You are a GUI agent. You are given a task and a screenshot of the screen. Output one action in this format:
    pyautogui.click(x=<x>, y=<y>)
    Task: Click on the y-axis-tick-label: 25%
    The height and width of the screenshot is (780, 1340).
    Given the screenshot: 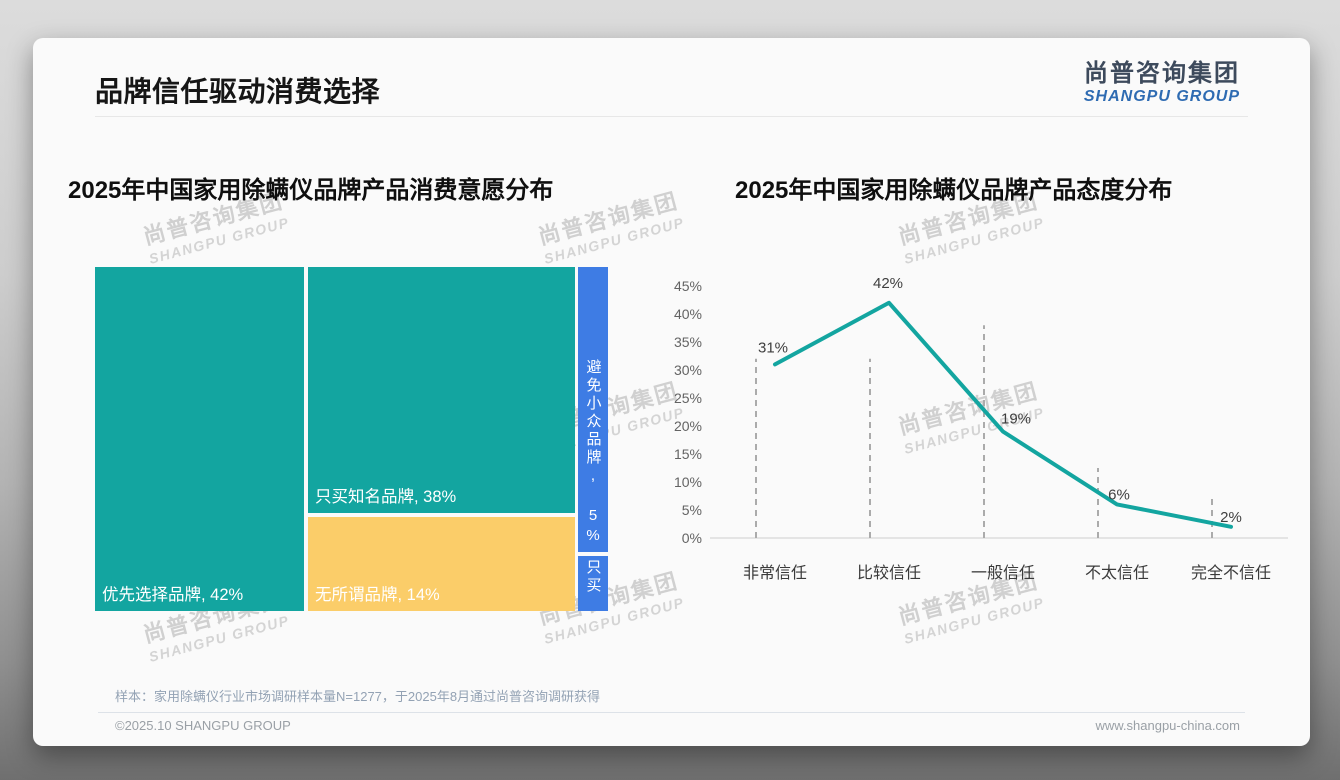 What is the action you would take?
    pyautogui.click(x=688, y=398)
    